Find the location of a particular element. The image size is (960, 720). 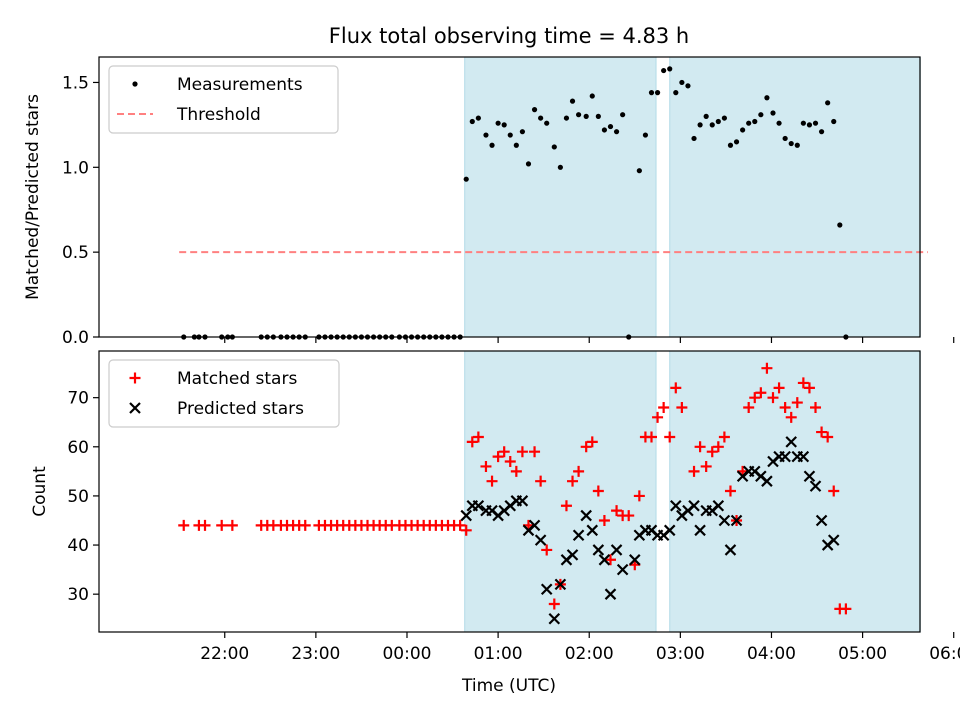

legend-label: Measurements is located at coordinates (240, 85).